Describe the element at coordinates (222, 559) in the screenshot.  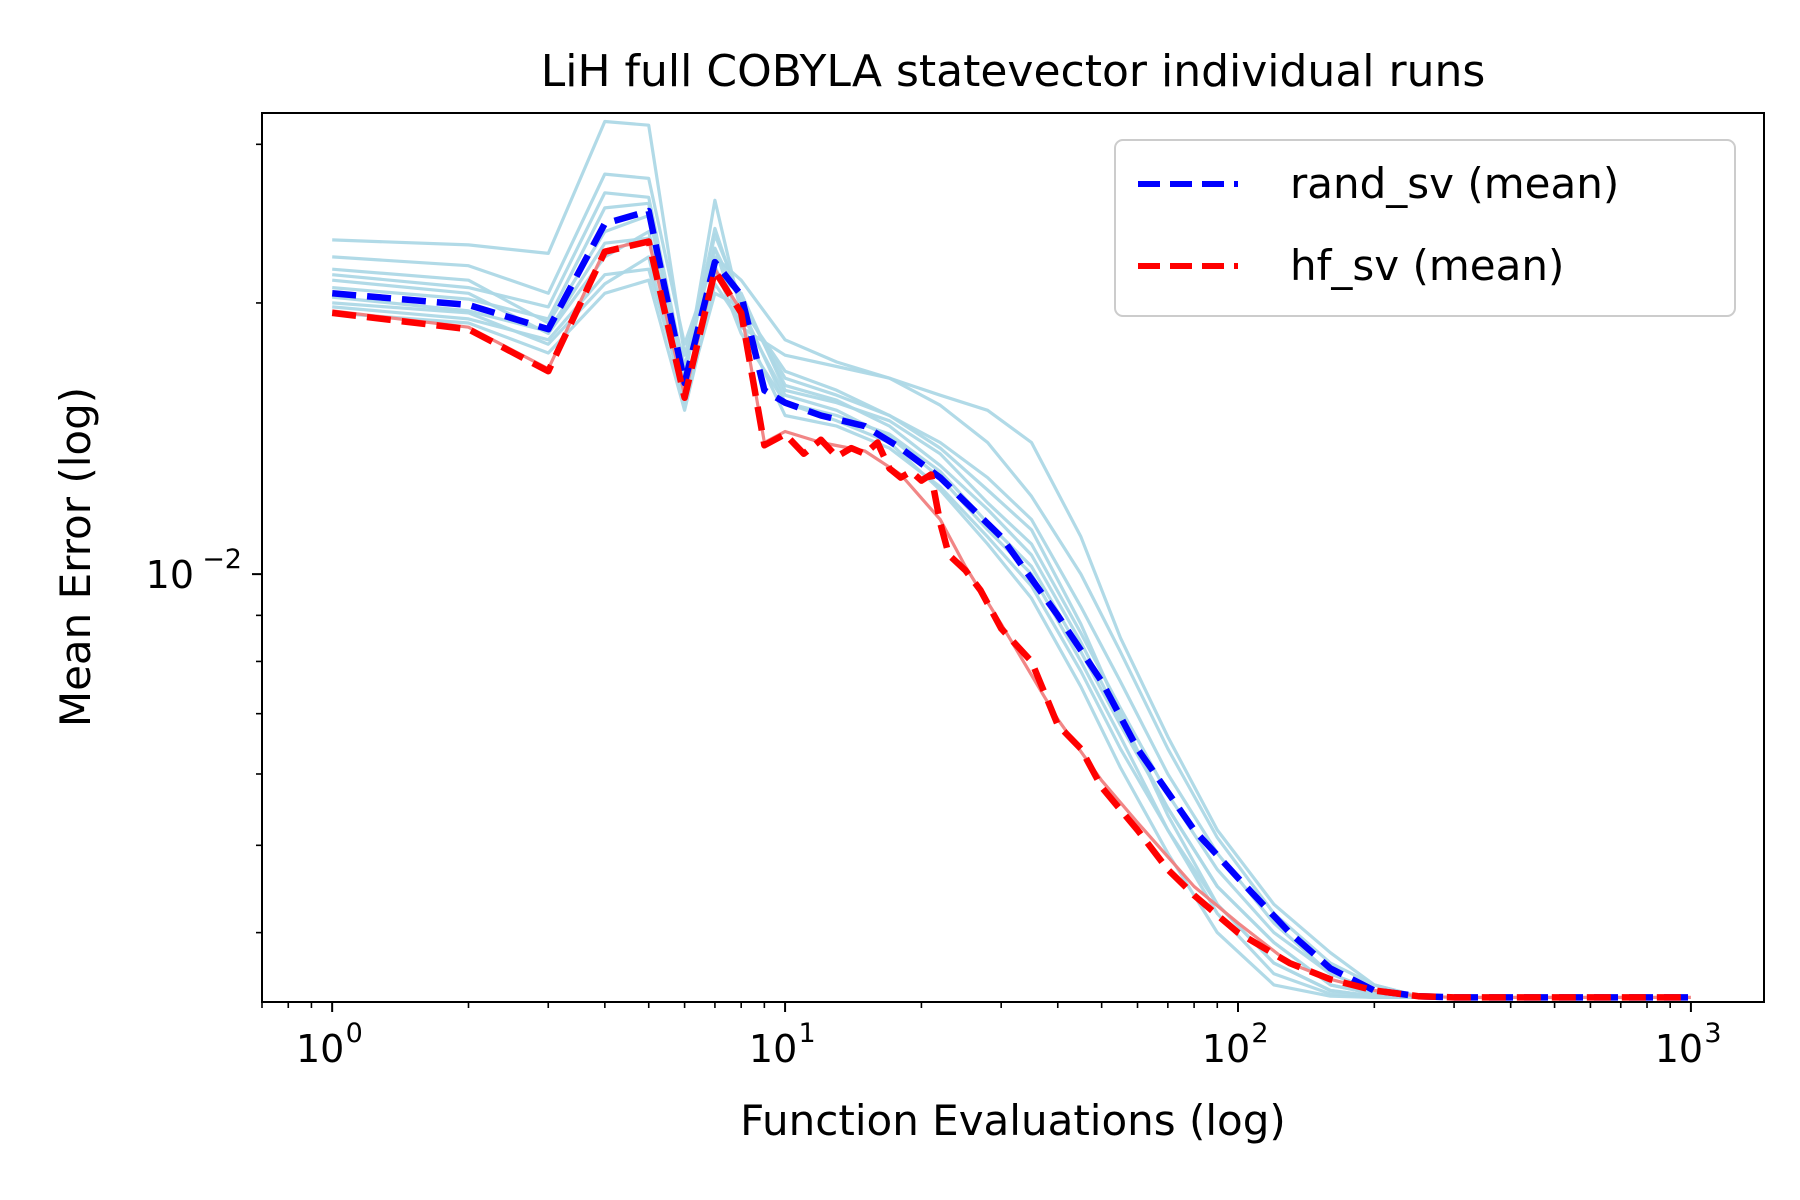
I see `y-tick-exponent: −2` at that location.